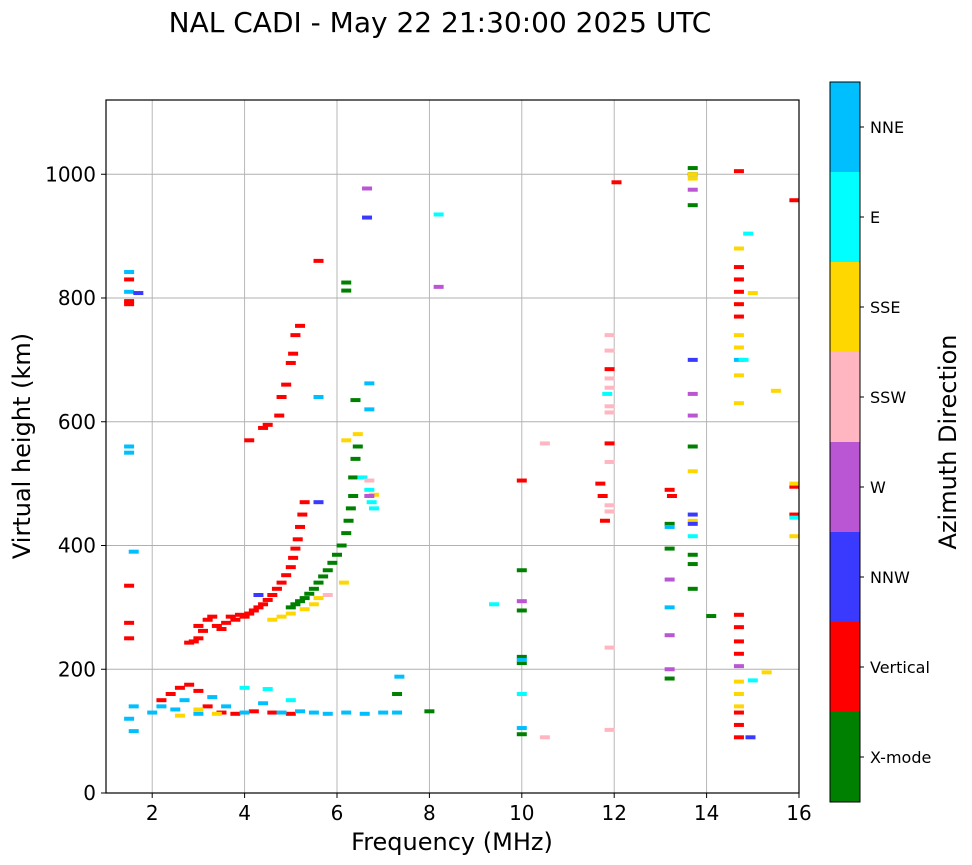  Describe the element at coordinates (75, 483) in the screenshot. I see `y-axis: 0 200 400 600 800 1000` at that location.